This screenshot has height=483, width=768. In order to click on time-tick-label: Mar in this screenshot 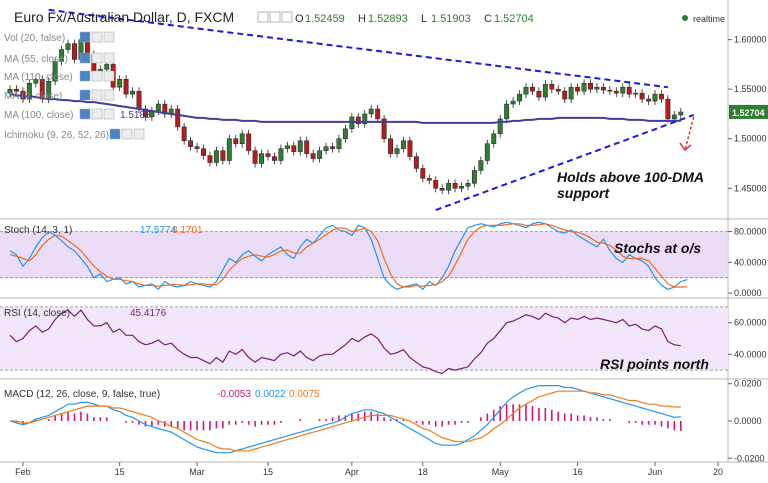, I will do `click(197, 472)`.